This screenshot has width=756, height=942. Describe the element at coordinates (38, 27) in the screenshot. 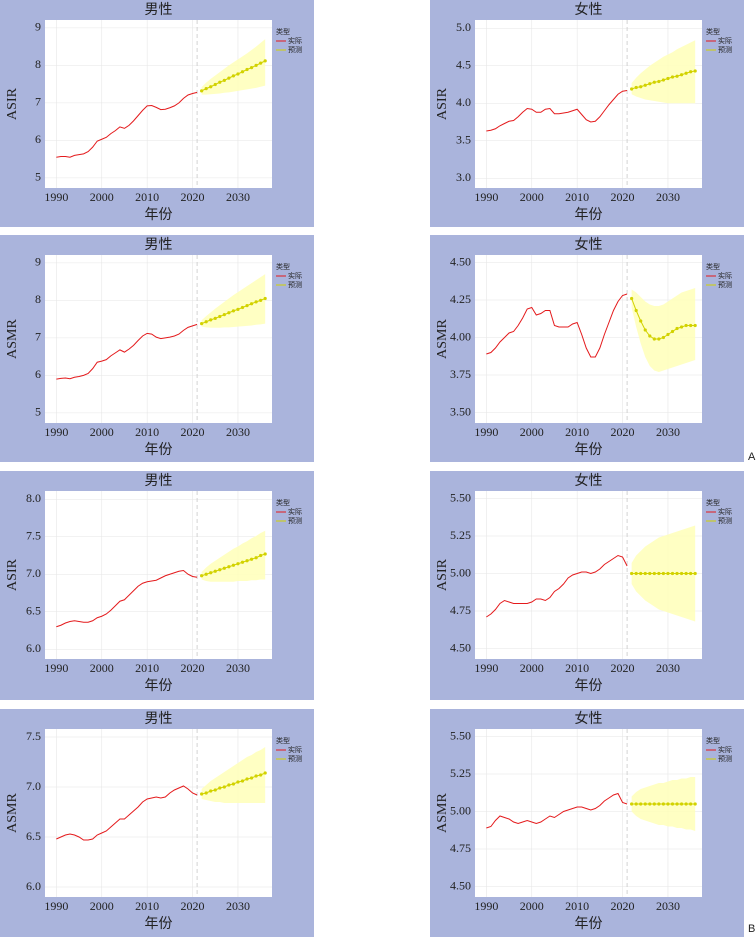

I see `y-tick-label: 9` at that location.